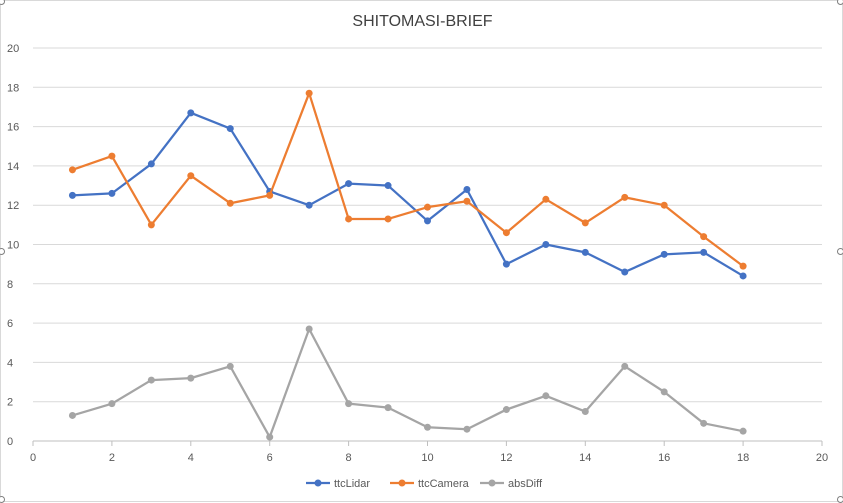 The height and width of the screenshot is (503, 843). Describe the element at coordinates (13, 88) in the screenshot. I see `y-tick-label: 18` at that location.